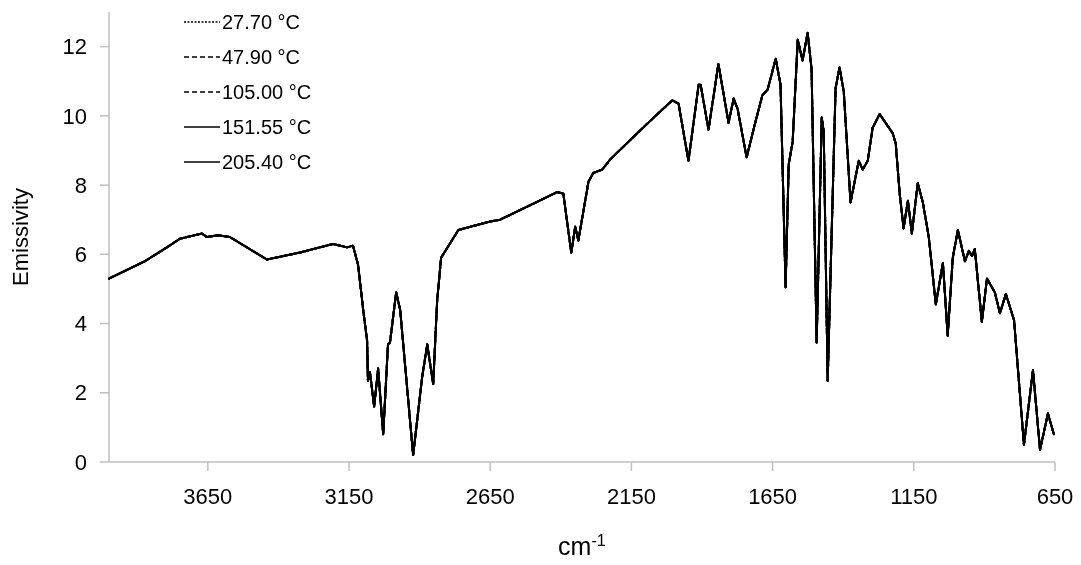 This screenshot has height=565, width=1081. Describe the element at coordinates (80, 255) in the screenshot. I see `y-tick-label: 6` at that location.